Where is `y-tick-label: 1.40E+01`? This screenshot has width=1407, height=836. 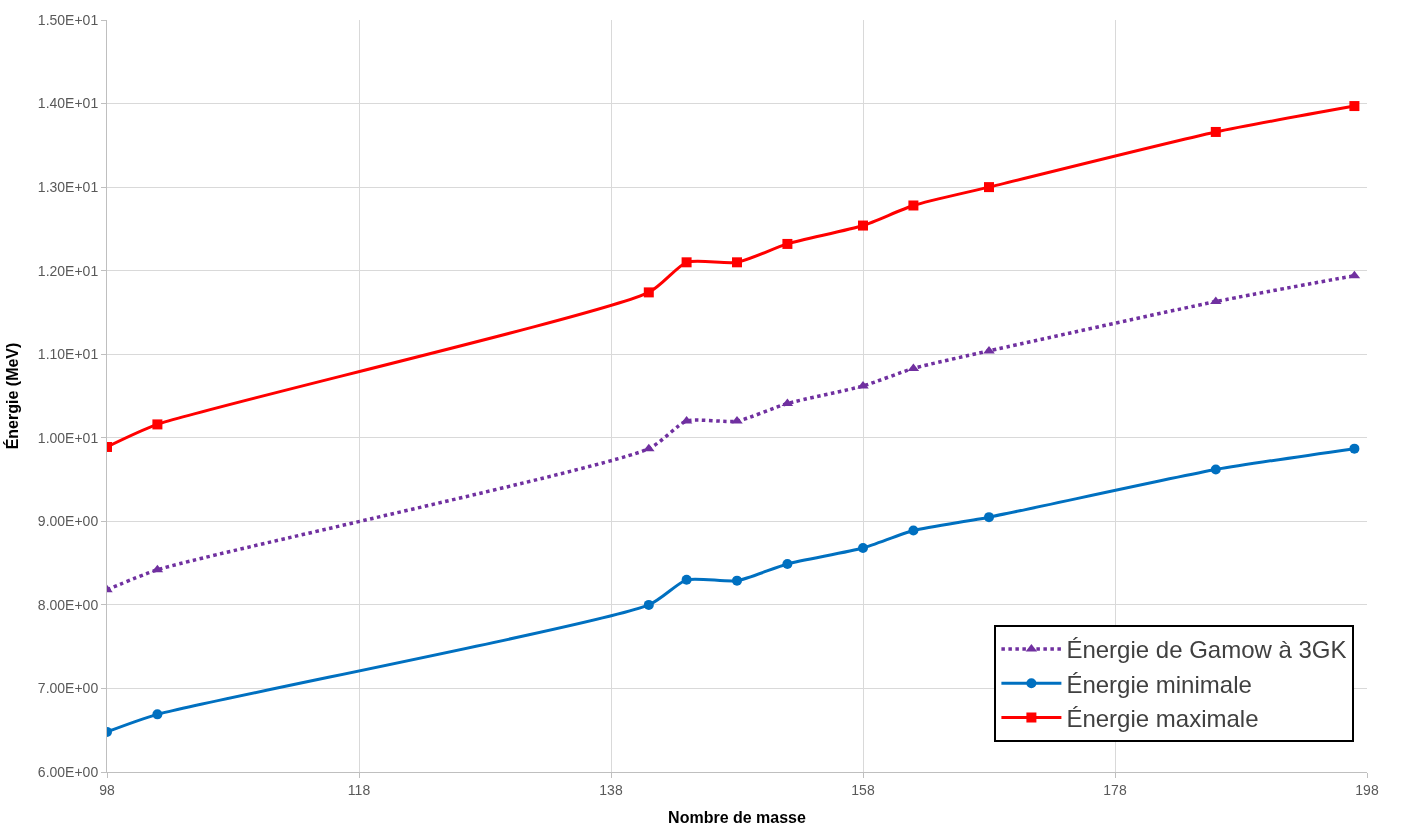
y-tick-label: 1.40E+01 is located at coordinates (68, 103).